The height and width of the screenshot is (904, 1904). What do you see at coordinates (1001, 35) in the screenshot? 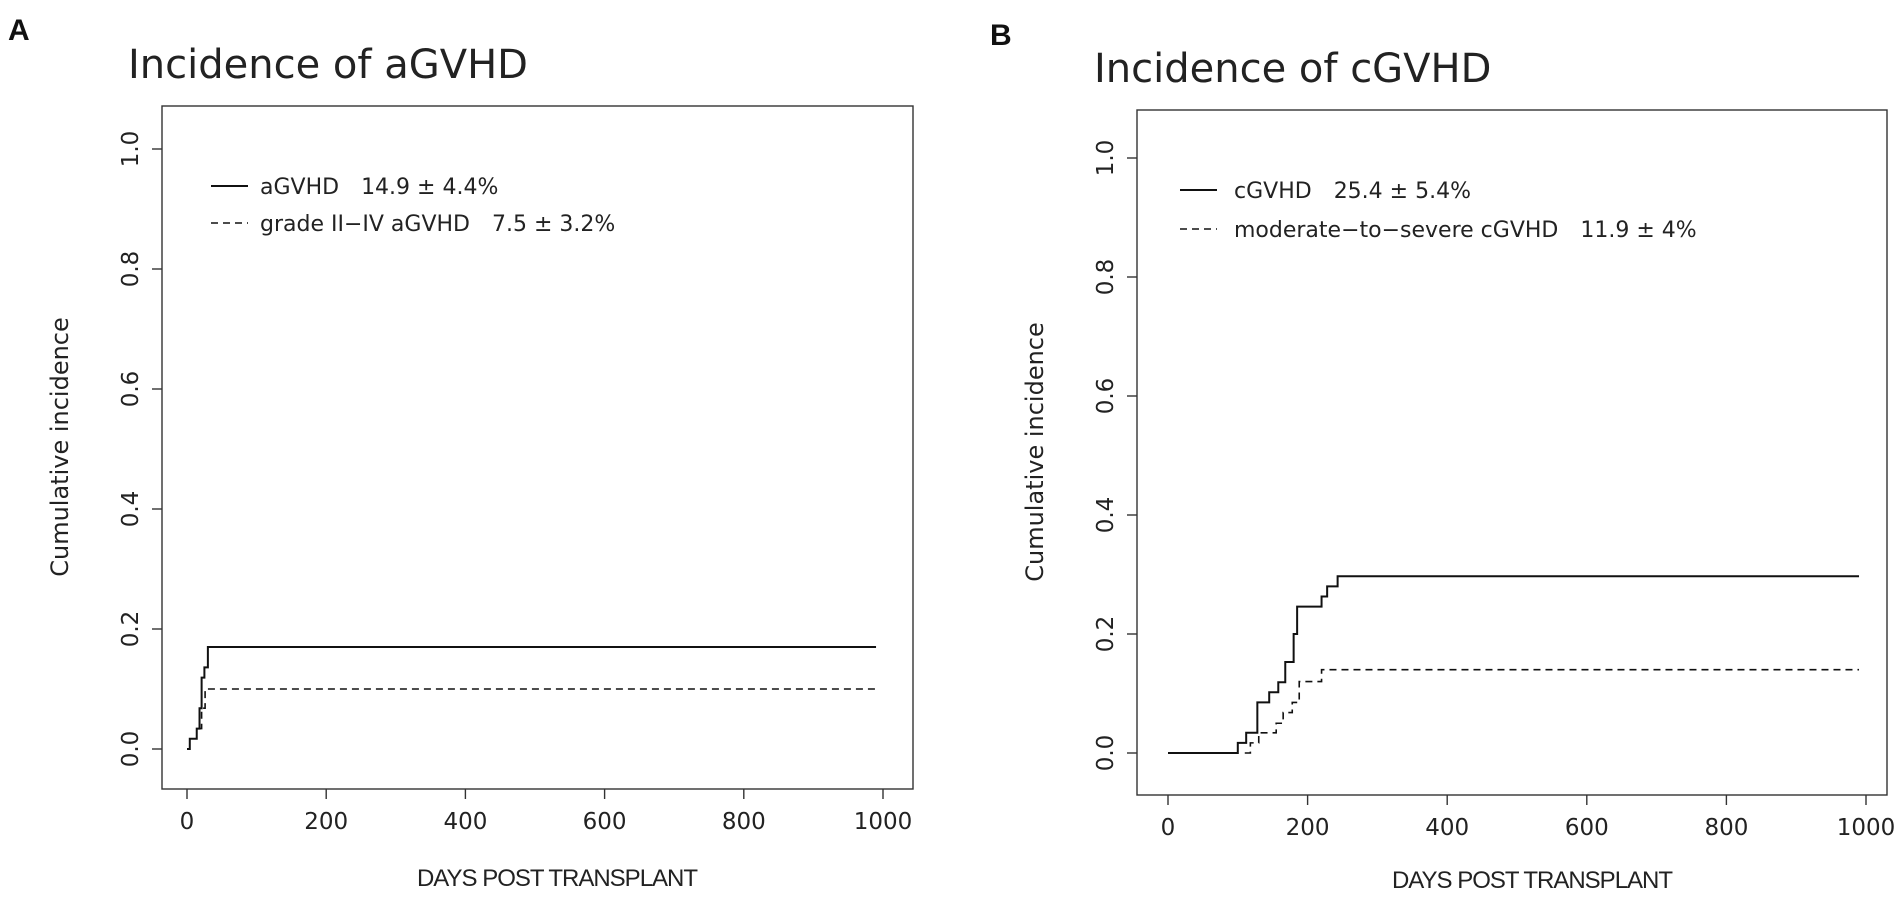
I see `panel-label: B` at bounding box center [1001, 35].